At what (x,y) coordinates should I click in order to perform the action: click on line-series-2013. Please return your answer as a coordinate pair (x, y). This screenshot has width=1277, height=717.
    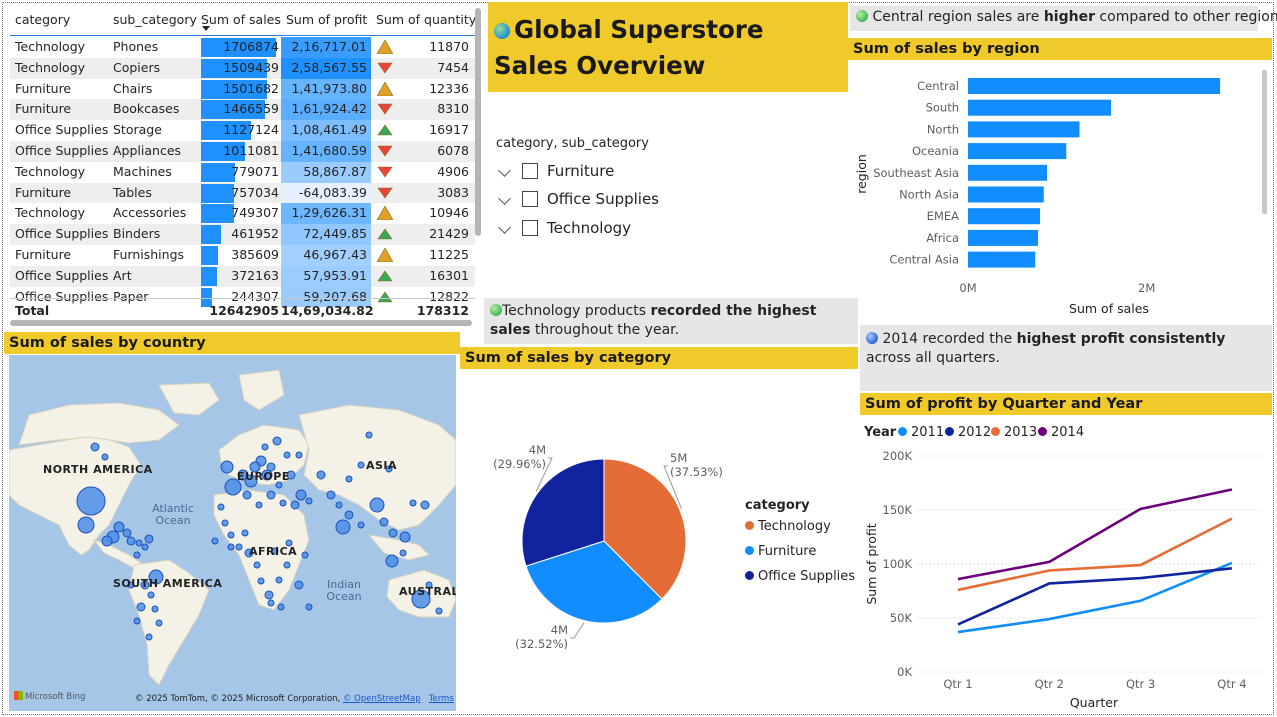
    Looking at the image, I should click on (1095, 554).